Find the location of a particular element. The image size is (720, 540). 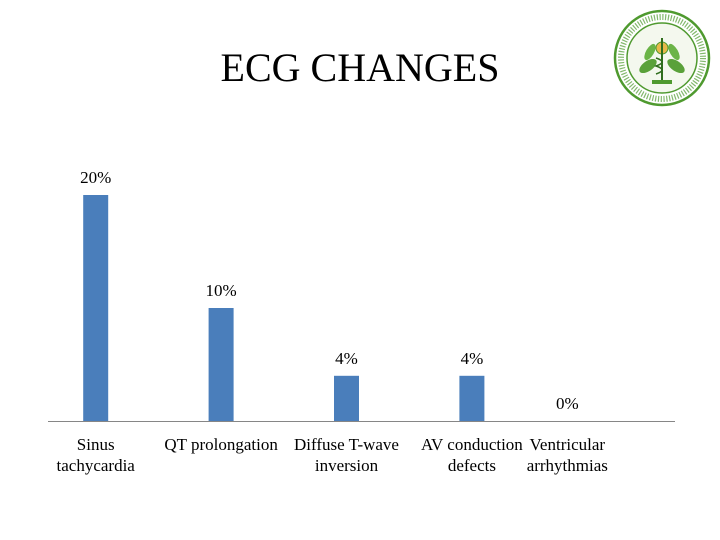

category-label: QT prolongation is located at coordinates (221, 444).